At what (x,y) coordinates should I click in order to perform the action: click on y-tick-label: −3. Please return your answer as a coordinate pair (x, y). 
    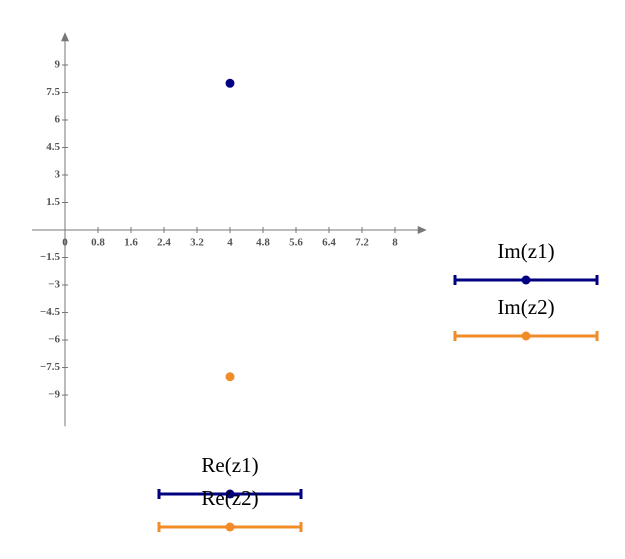
    Looking at the image, I should click on (54, 285).